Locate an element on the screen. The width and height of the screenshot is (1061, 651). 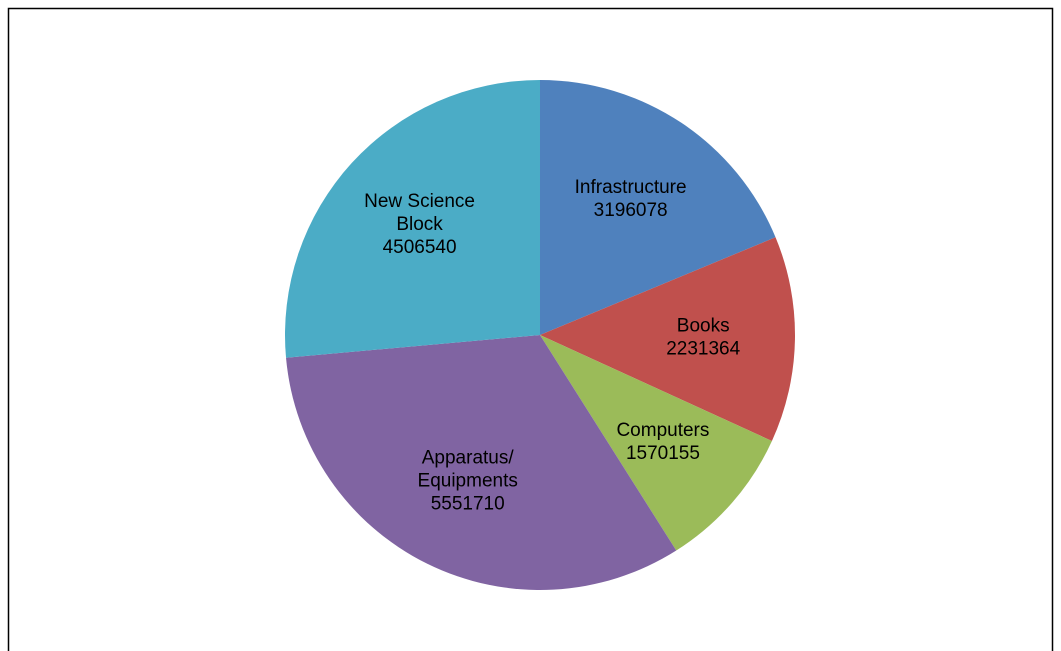
slice-value-label: 1570155 is located at coordinates (663, 453).